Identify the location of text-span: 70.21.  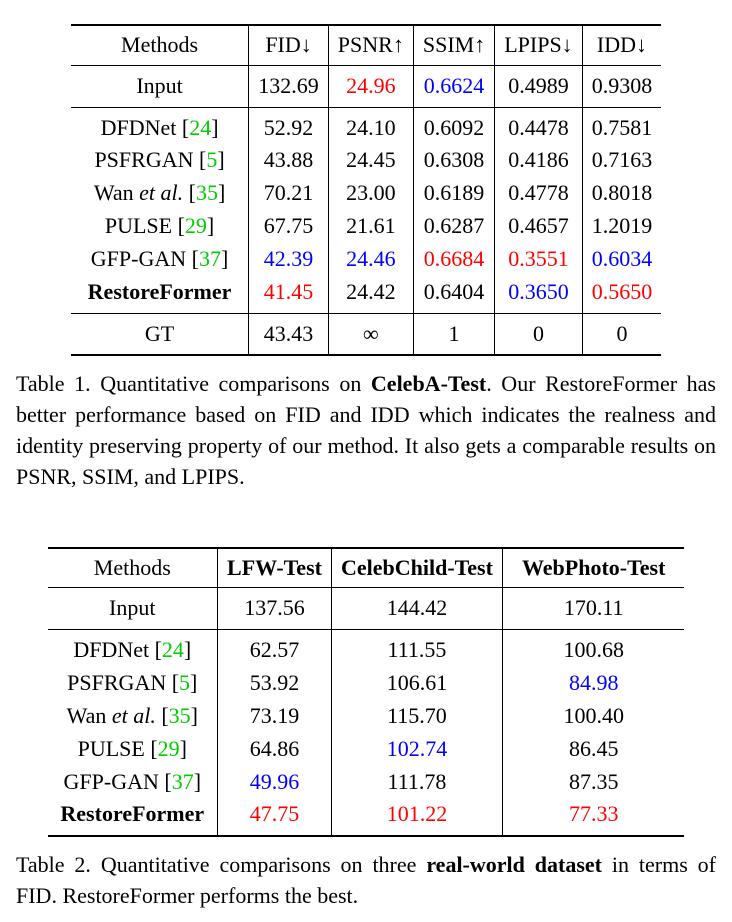
(288, 193).